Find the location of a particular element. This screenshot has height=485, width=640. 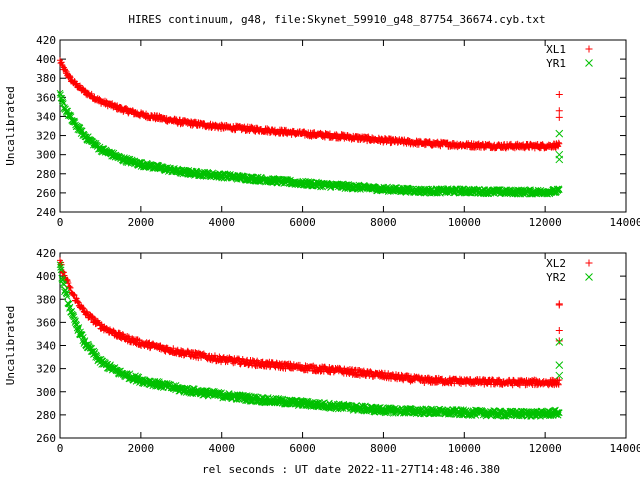

y-tick-label: 320 is located at coordinates (46, 369).